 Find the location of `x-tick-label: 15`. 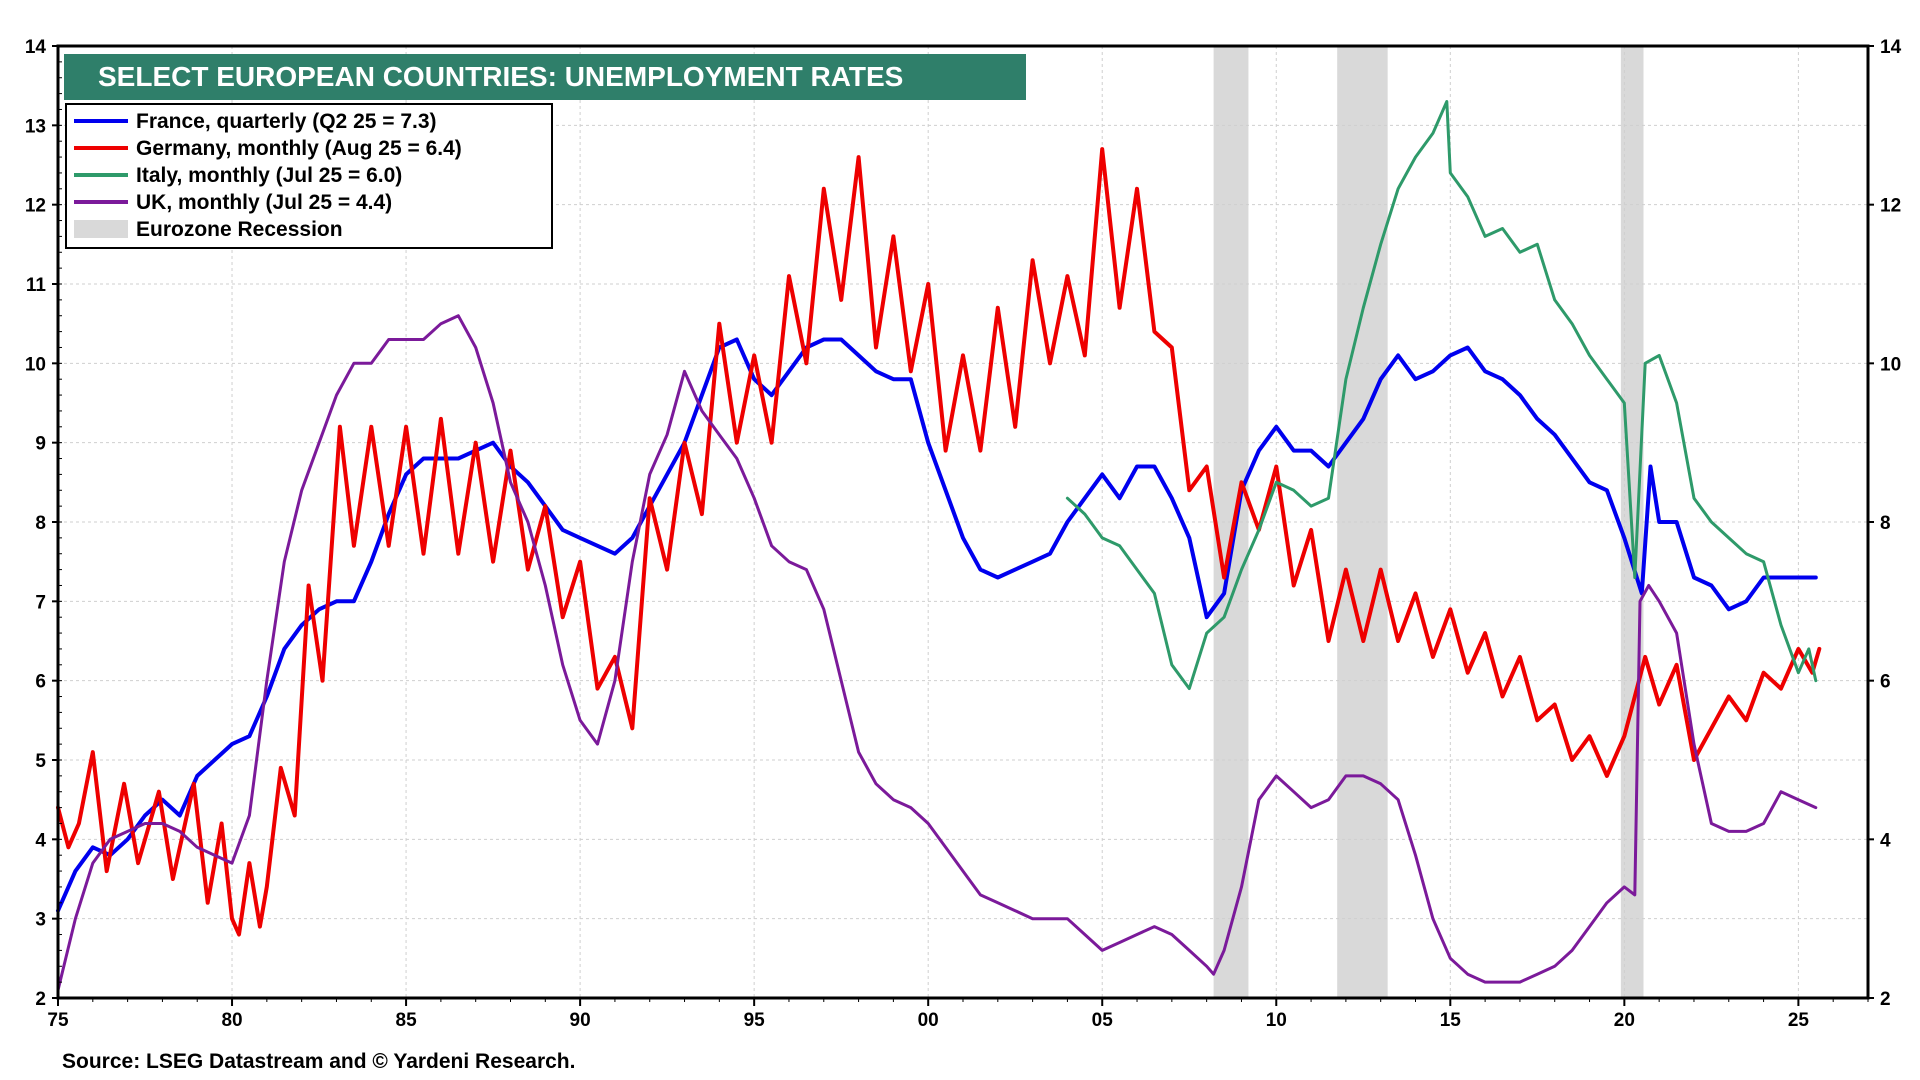

x-tick-label: 15 is located at coordinates (1451, 1020).